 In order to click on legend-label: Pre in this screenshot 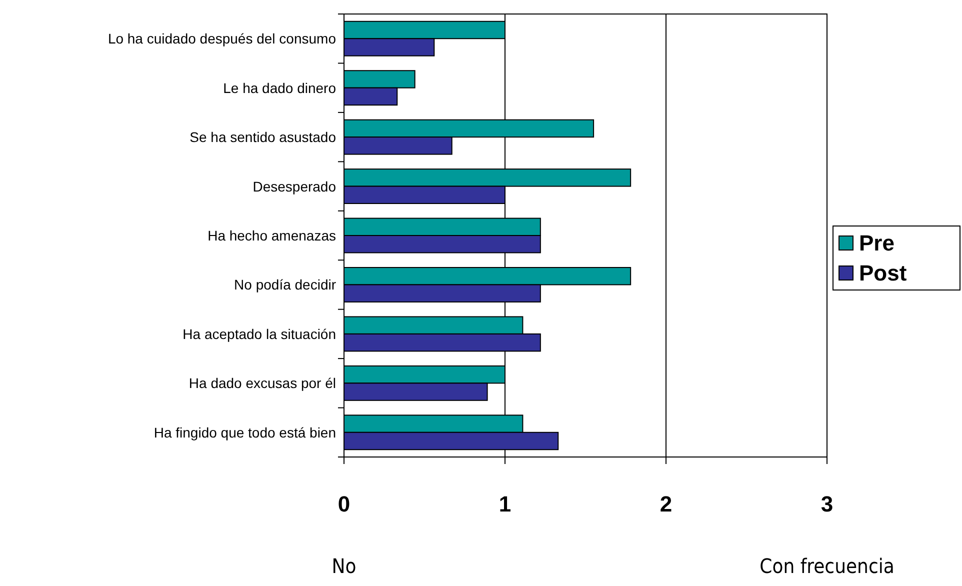, I will do `click(876, 243)`.